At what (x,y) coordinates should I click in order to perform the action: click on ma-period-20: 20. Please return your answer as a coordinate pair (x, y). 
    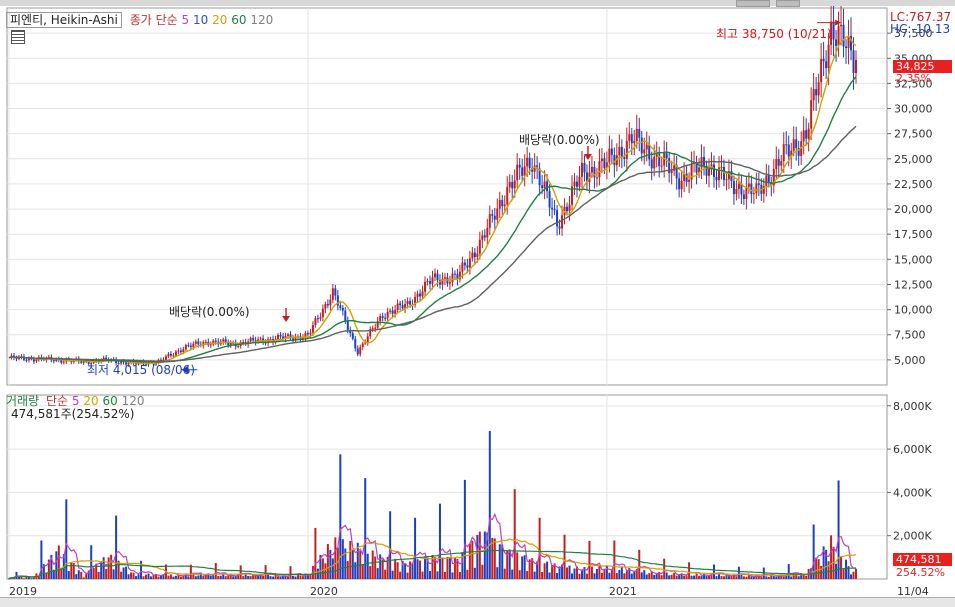
    Looking at the image, I should click on (220, 20).